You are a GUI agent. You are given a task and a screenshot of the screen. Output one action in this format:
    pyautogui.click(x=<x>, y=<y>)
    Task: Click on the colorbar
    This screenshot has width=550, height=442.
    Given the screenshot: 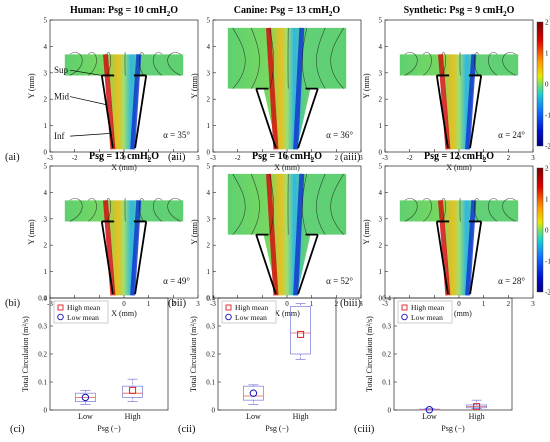 What is the action you would take?
    pyautogui.click(x=540, y=230)
    